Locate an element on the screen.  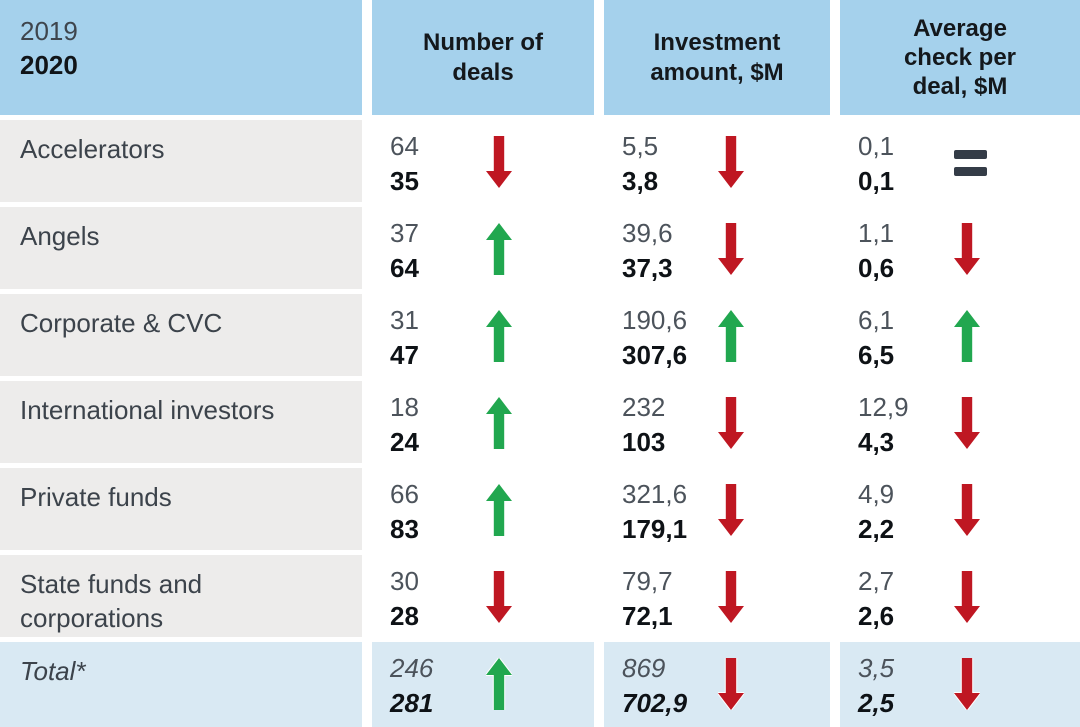
number-of-deals-cell: 31 47 is located at coordinates (483, 335).